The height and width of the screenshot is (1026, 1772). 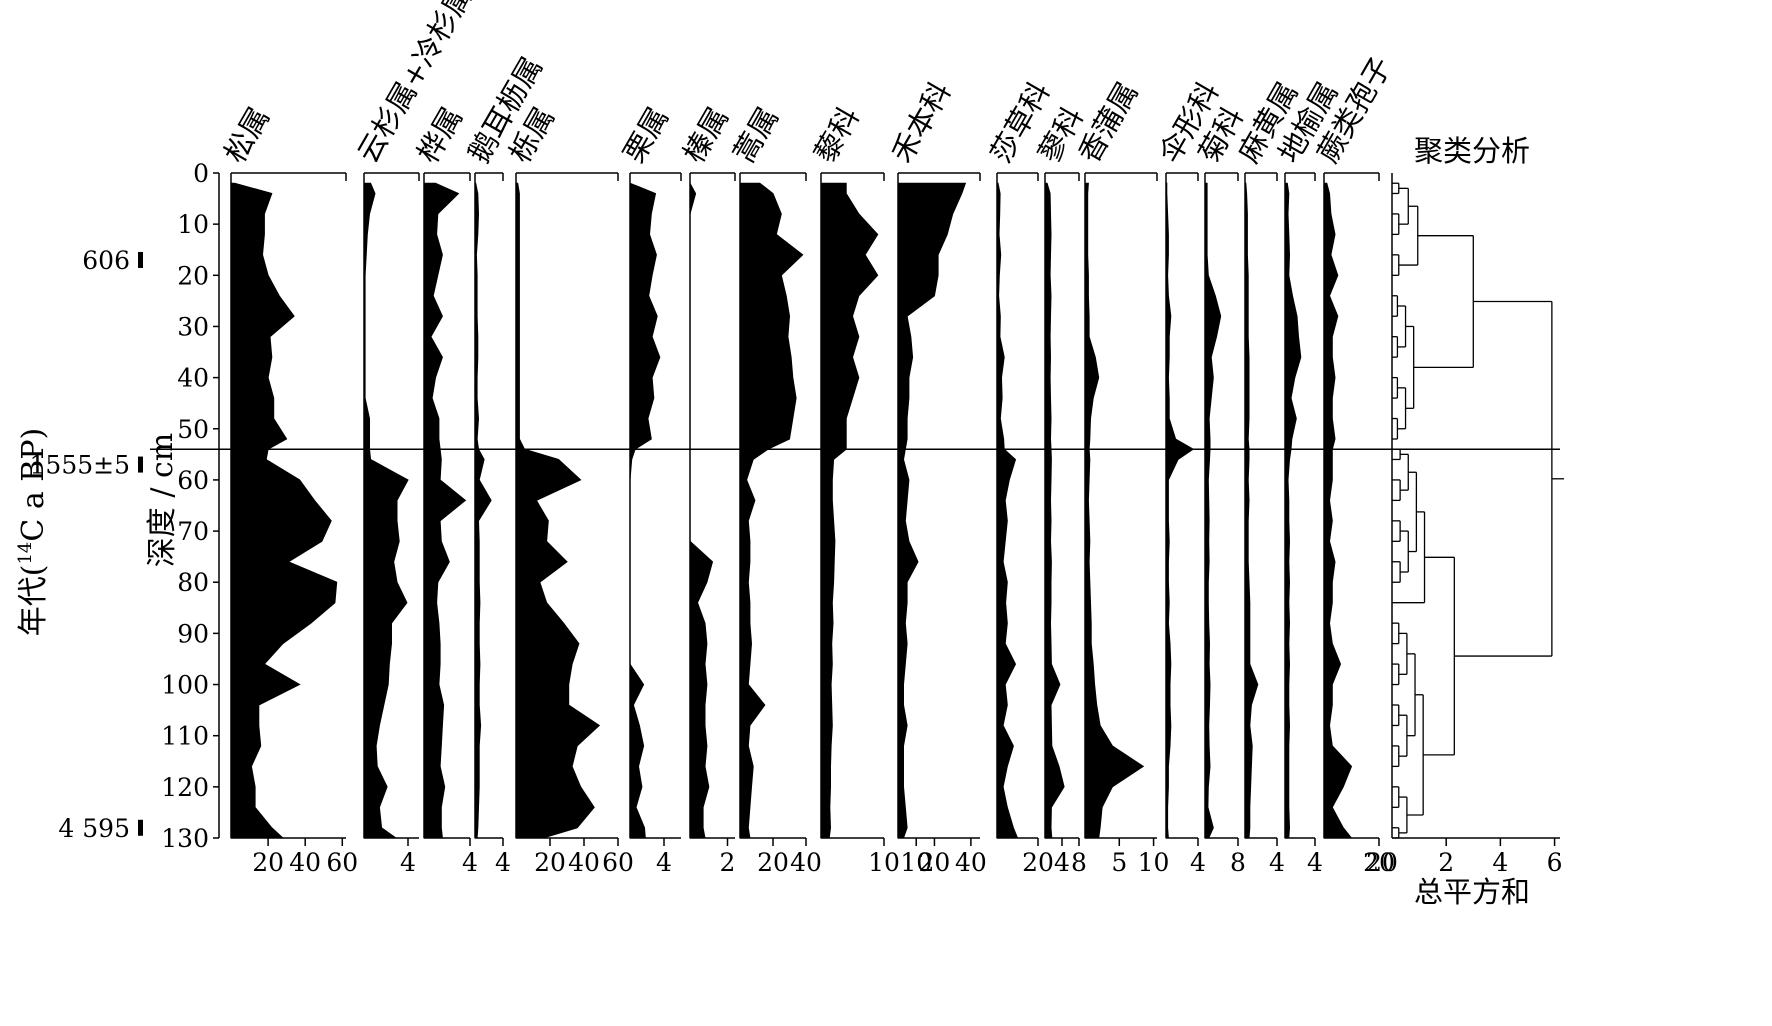 I want to click on depth-tick-label: 110, so click(x=185, y=736).